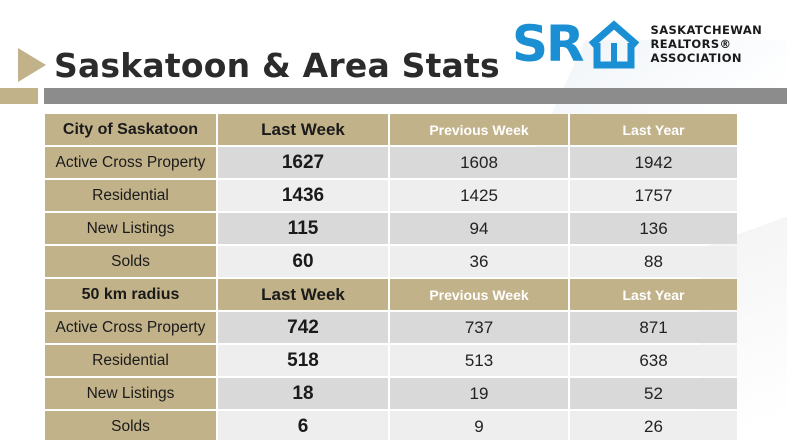 The width and height of the screenshot is (787, 440). Describe the element at coordinates (480, 327) in the screenshot. I see `previous-week-value: 737` at that location.